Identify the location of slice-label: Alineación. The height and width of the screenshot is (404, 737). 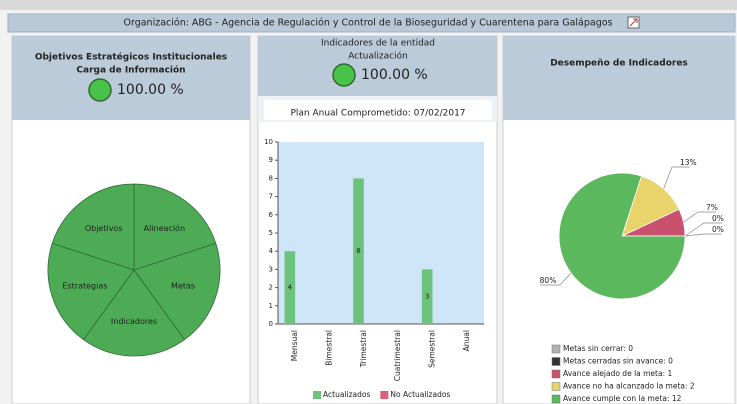
(164, 228).